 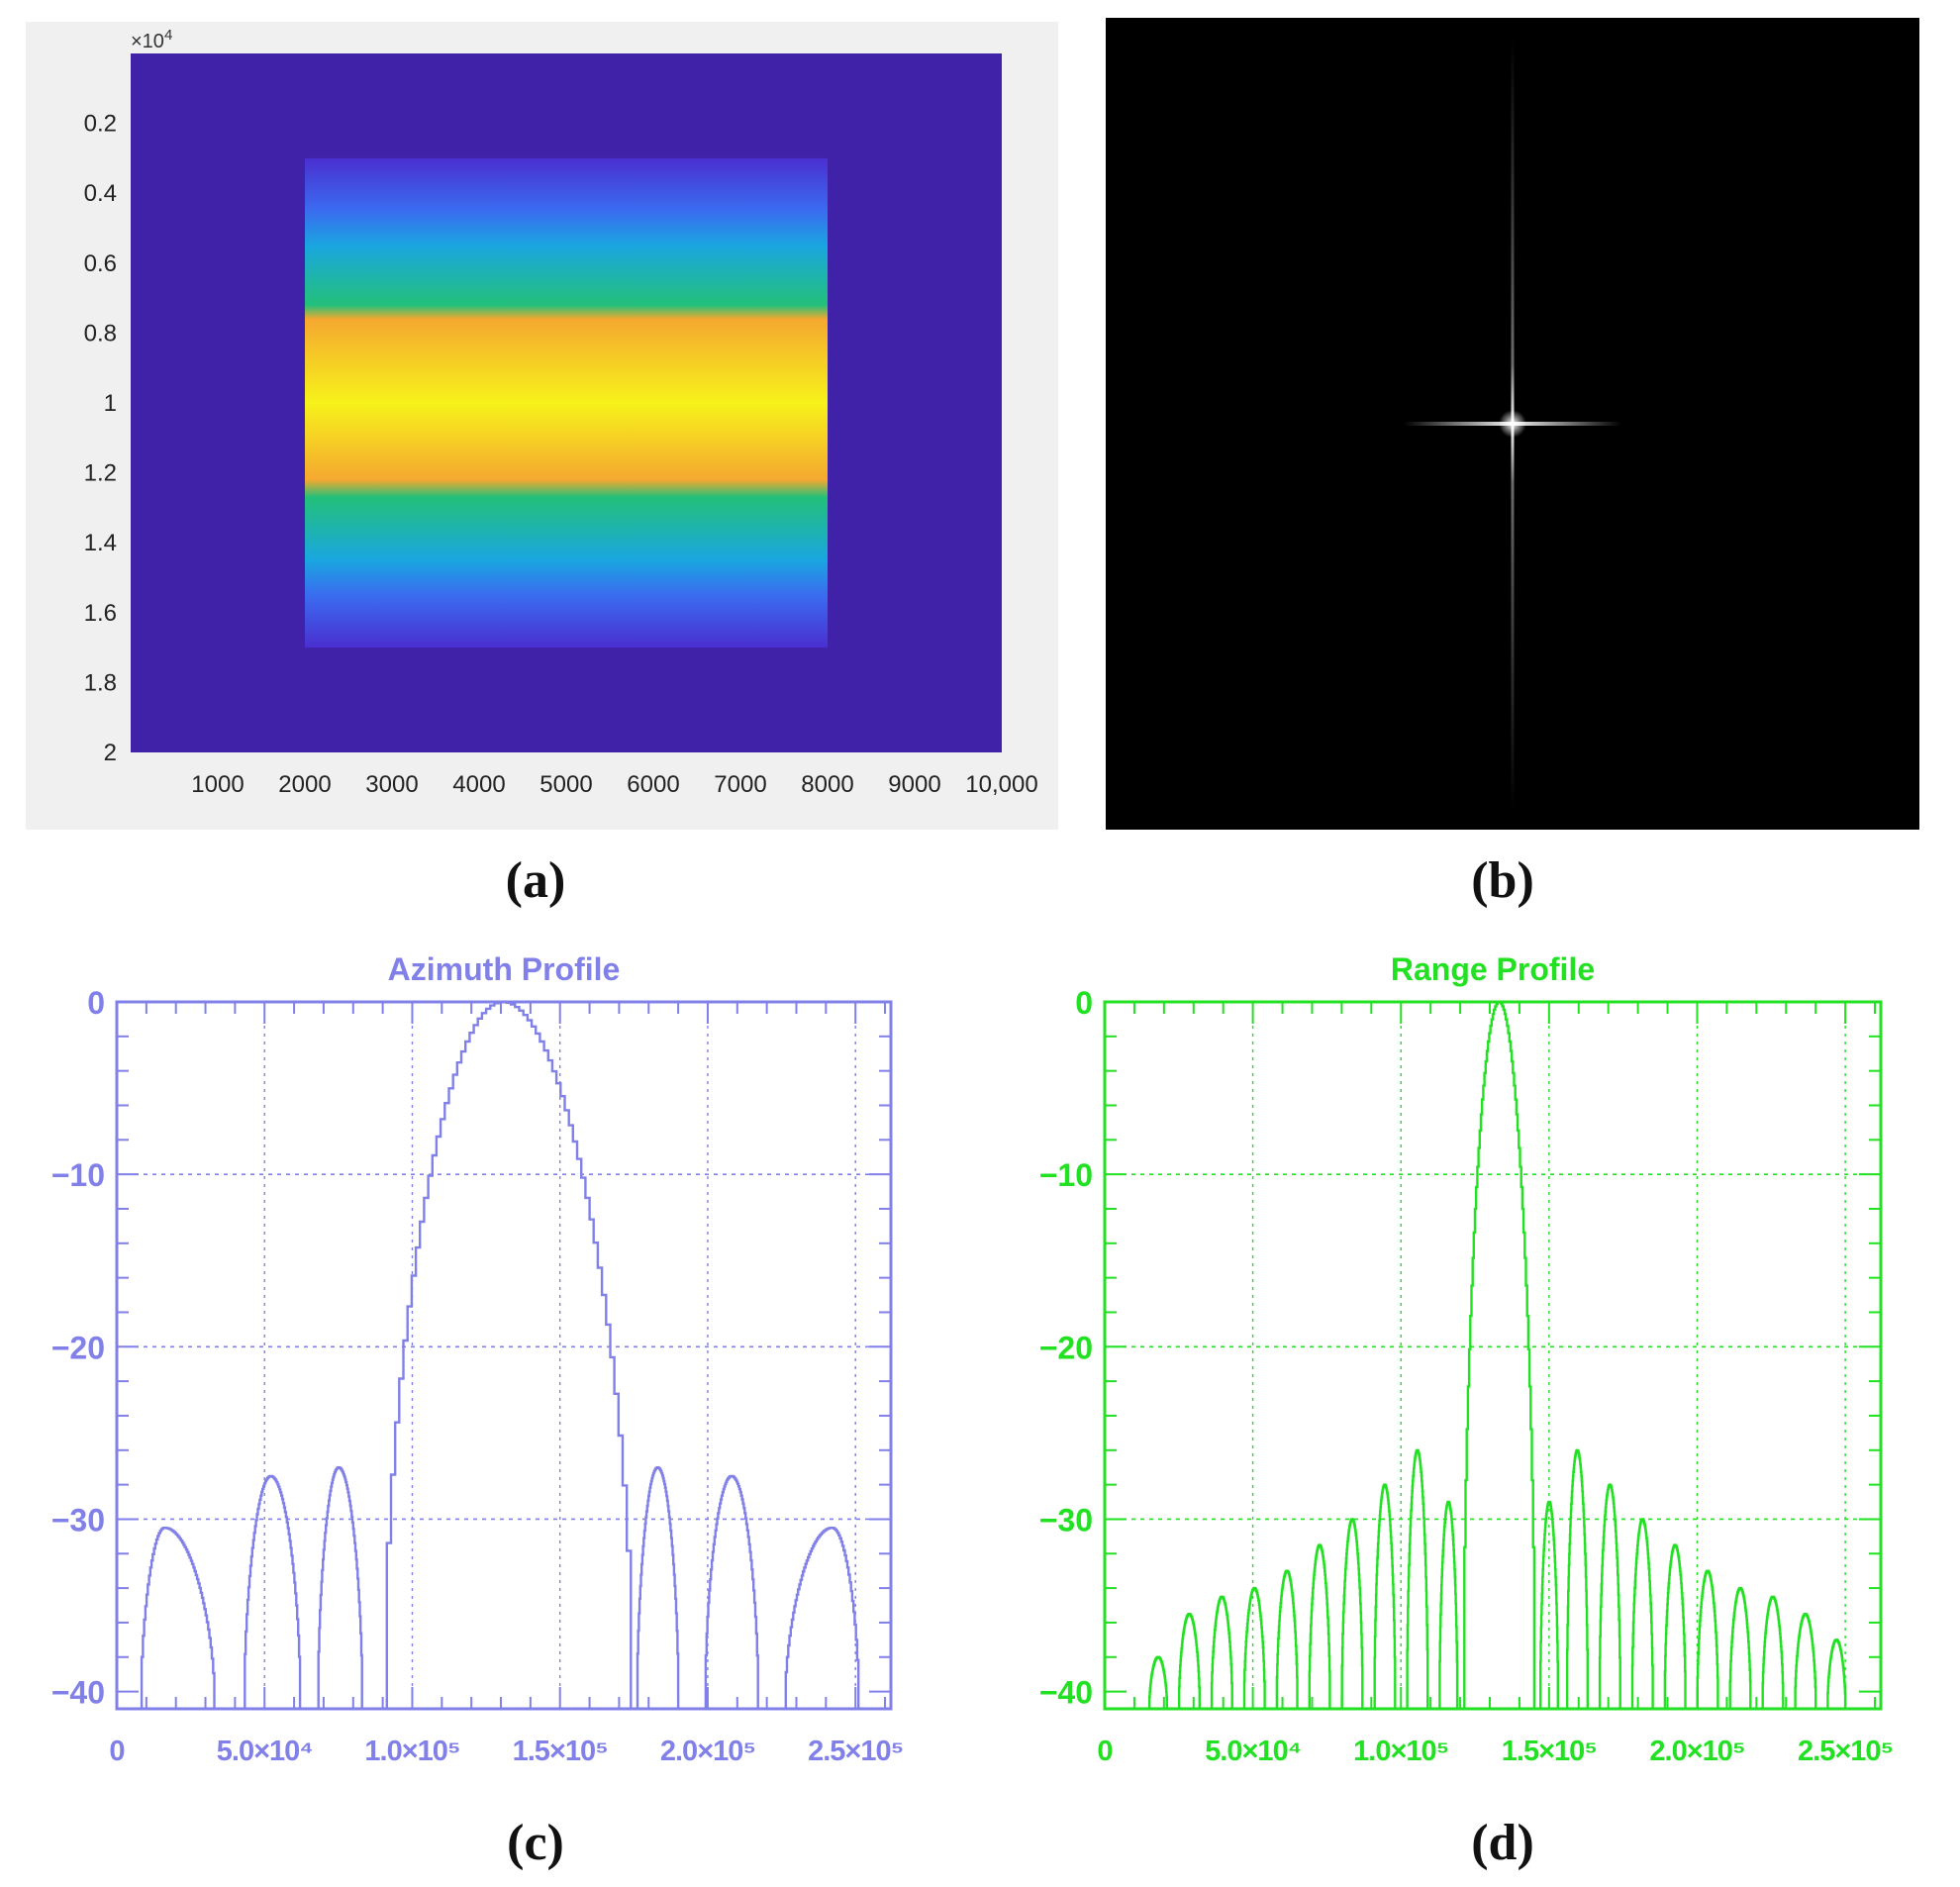 What do you see at coordinates (110, 403) in the screenshot?
I see `y-tick-label: 1` at bounding box center [110, 403].